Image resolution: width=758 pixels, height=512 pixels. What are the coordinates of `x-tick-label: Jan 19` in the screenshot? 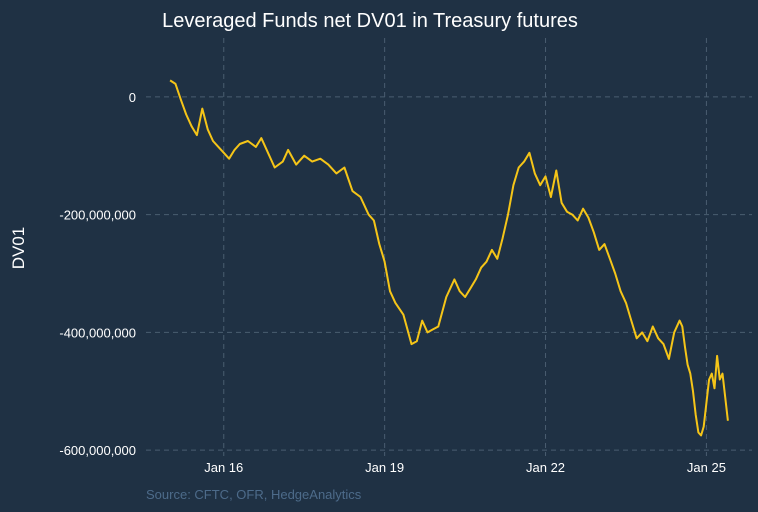 It's located at (384, 467).